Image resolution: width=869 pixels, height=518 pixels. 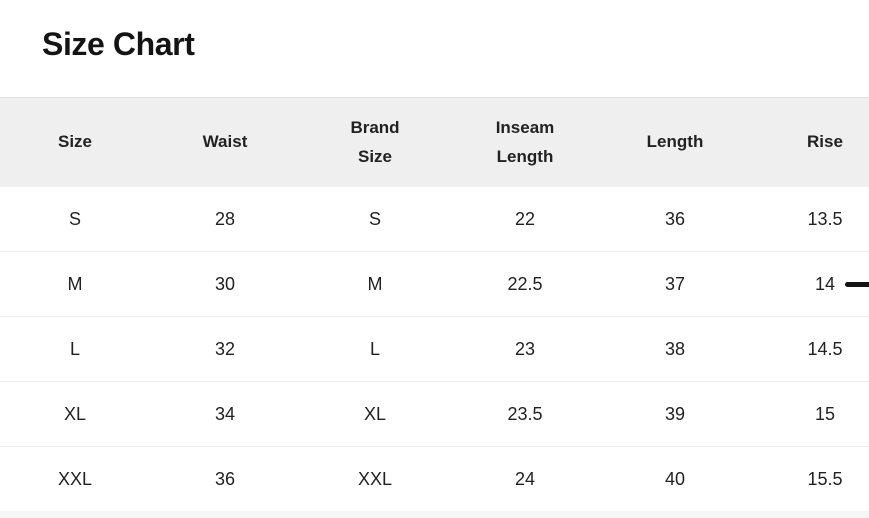 I want to click on cell-size: S, so click(x=75, y=219).